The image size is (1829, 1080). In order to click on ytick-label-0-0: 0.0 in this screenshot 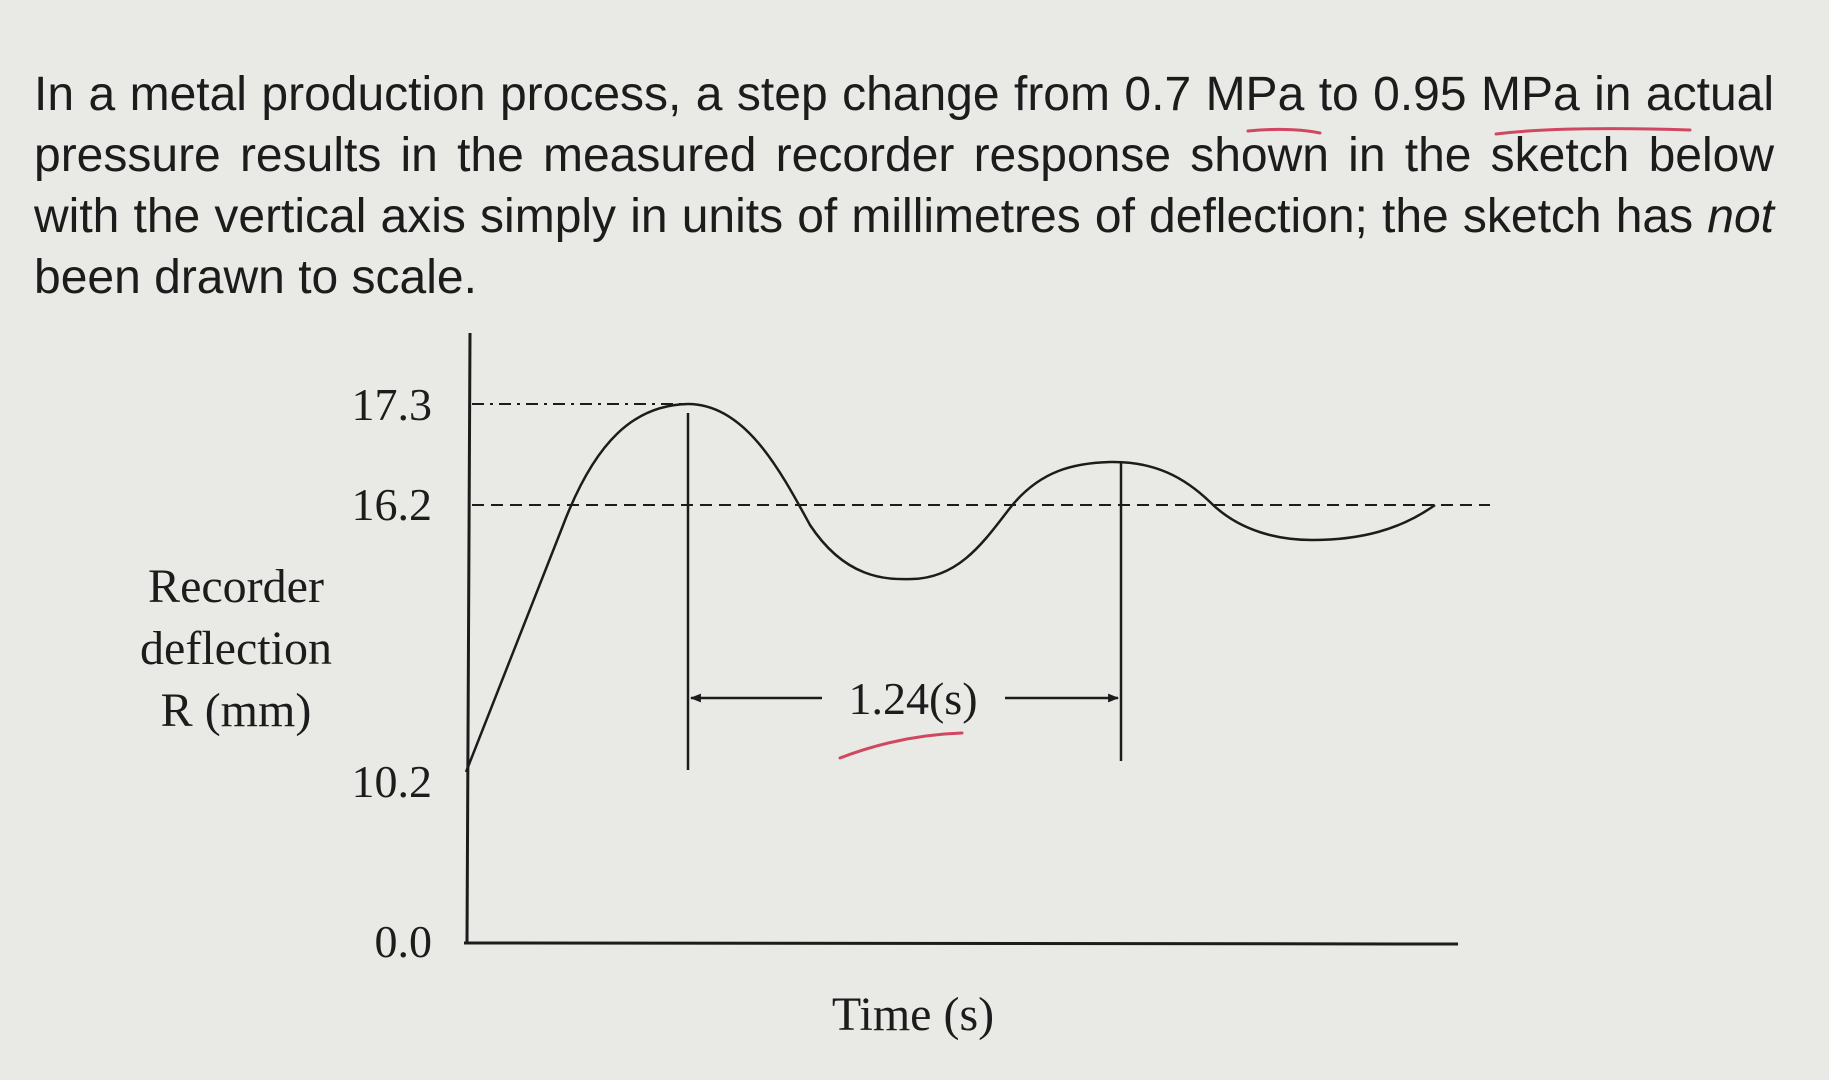, I will do `click(404, 941)`.